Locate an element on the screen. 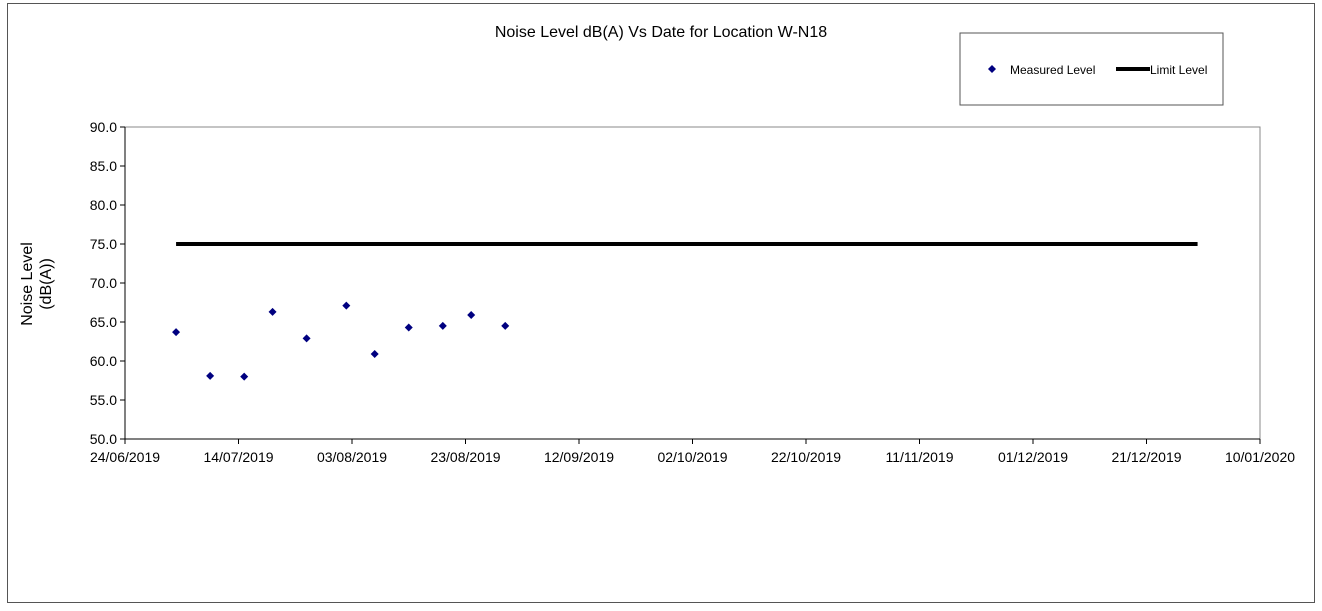 This screenshot has height=611, width=1322. x-tick-label: 01/12/2019 is located at coordinates (1033, 457).